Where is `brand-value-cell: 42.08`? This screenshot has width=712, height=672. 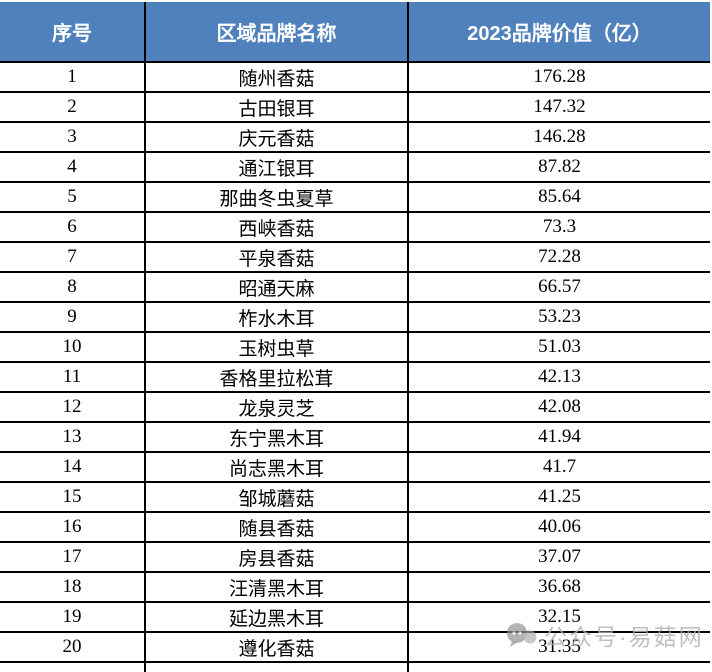
brand-value-cell: 42.08 is located at coordinates (558, 407).